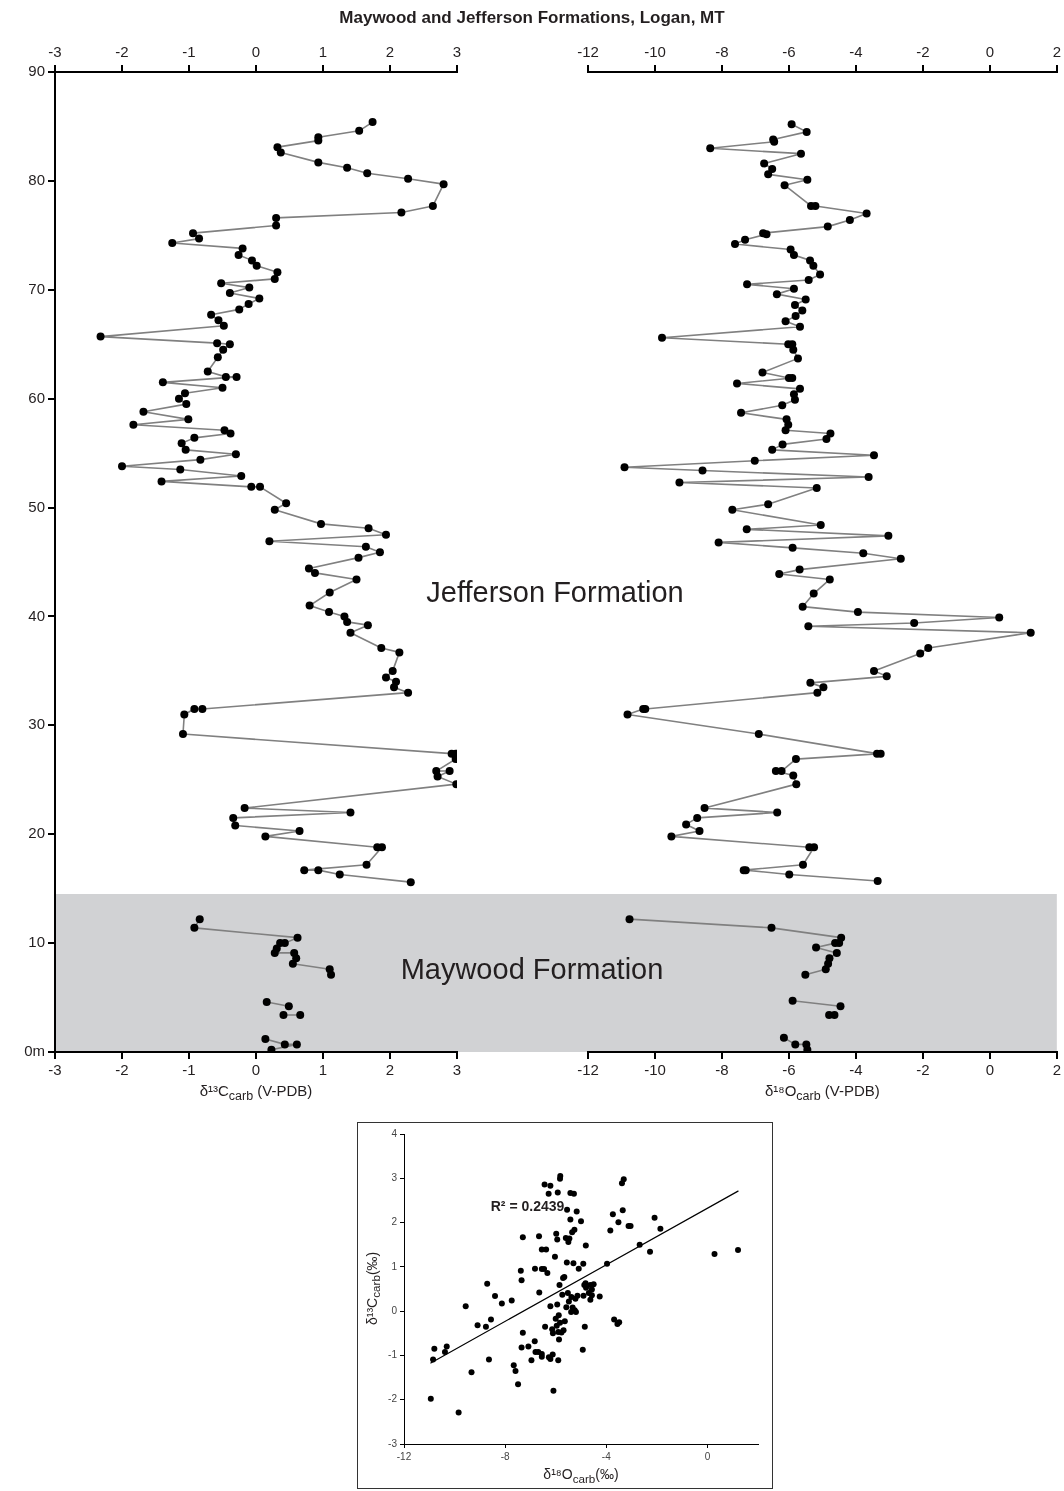  Describe the element at coordinates (655, 52) in the screenshot. I see `x2-tick-label: -10` at that location.